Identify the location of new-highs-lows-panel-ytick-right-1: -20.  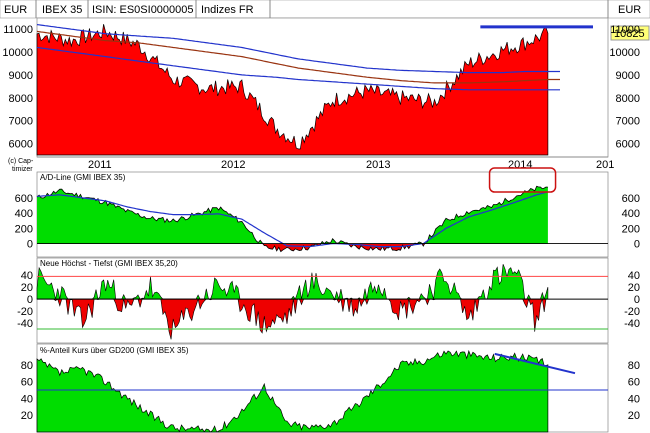
(632, 312).